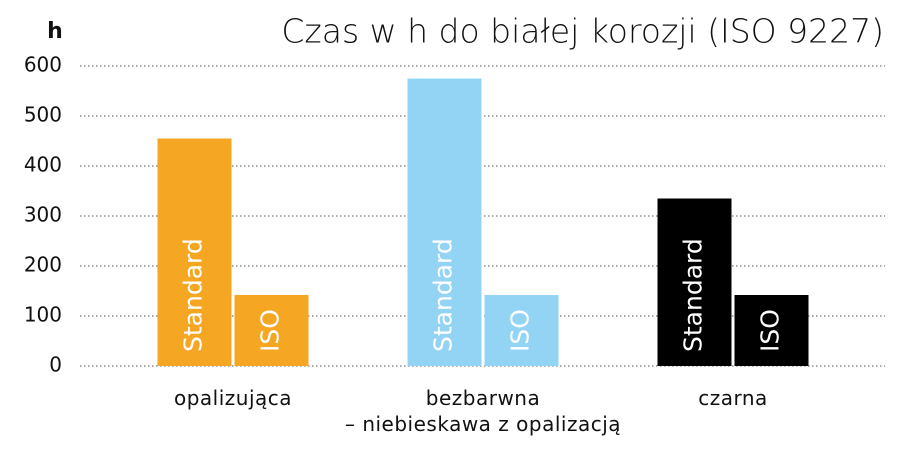 This screenshot has width=900, height=450. Describe the element at coordinates (55, 31) in the screenshot. I see `y-axis-label: h` at that location.